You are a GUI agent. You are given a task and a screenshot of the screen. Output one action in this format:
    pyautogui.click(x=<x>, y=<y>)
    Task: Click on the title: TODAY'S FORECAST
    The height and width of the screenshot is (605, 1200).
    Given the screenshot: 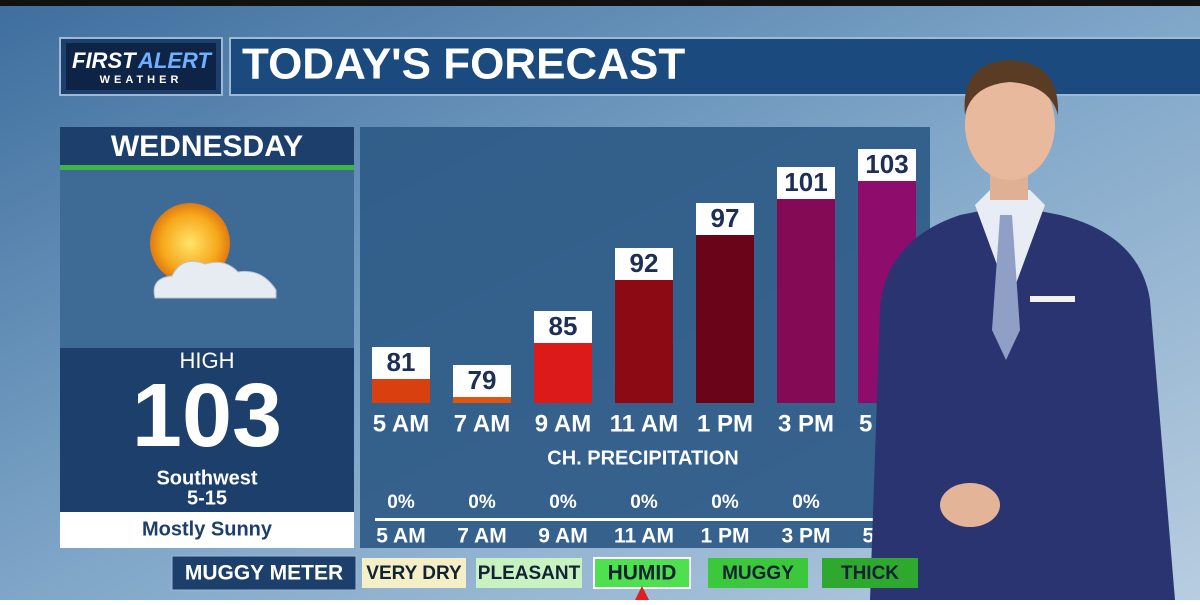 What is the action you would take?
    pyautogui.click(x=463, y=64)
    